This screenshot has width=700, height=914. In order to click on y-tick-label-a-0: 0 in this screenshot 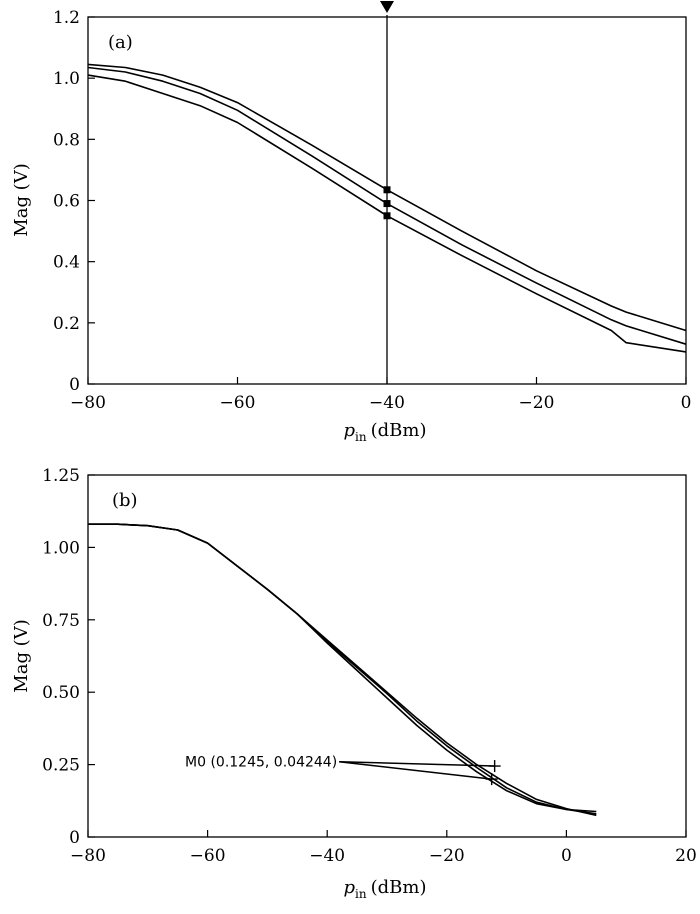, I will do `click(74, 385)`.